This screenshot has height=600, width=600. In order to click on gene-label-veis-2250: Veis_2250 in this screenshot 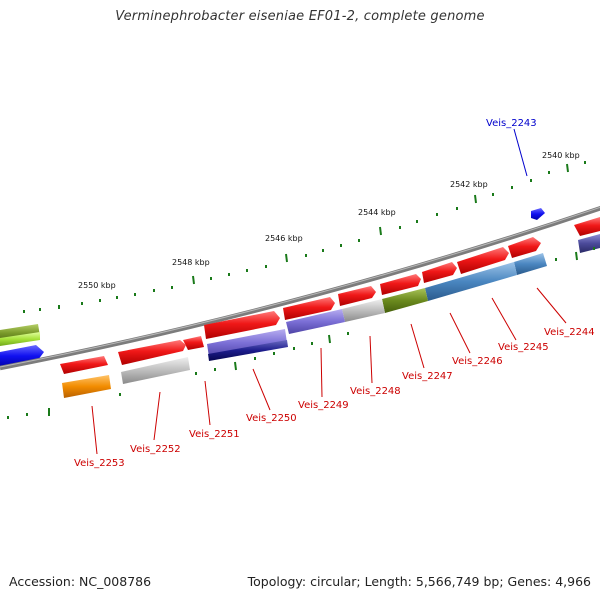, I will do `click(271, 418)`.